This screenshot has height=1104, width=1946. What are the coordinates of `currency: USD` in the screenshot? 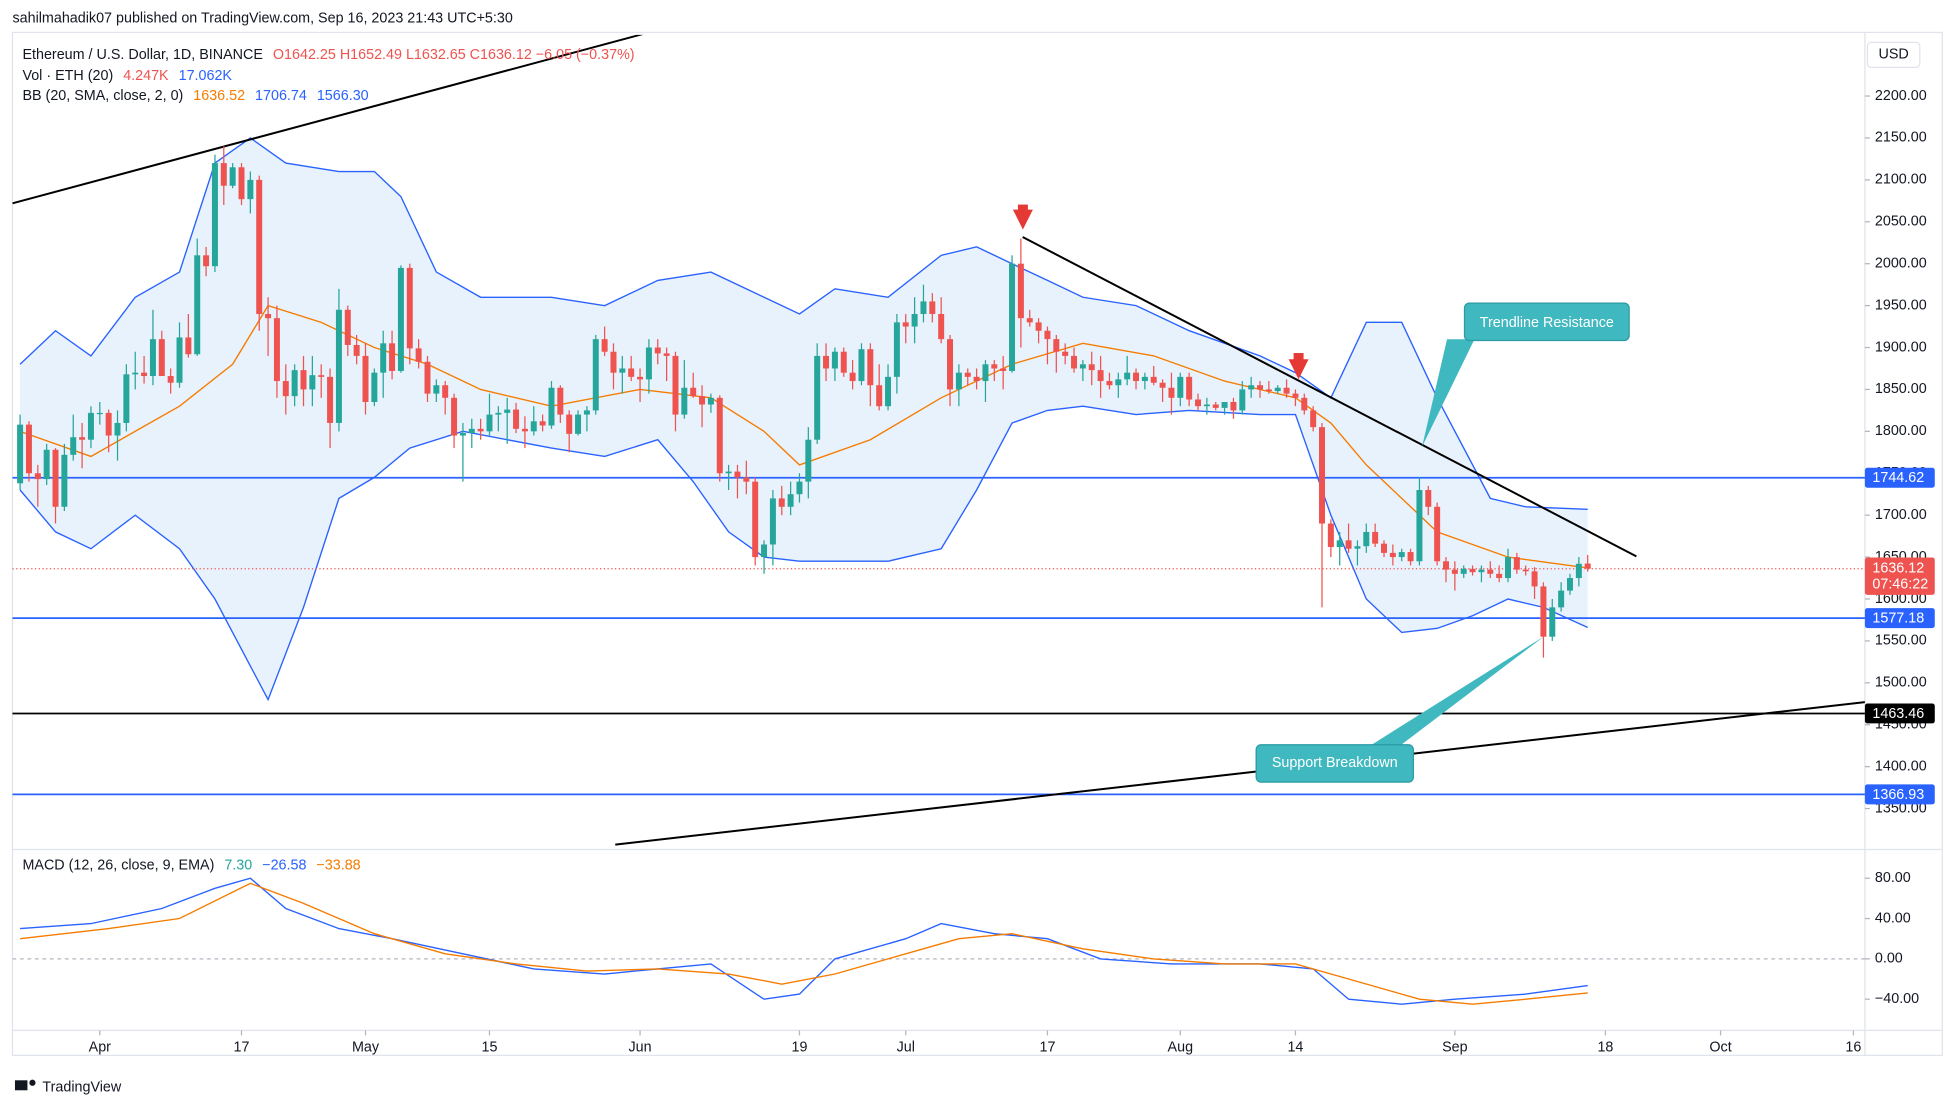 It's located at (1893, 55).